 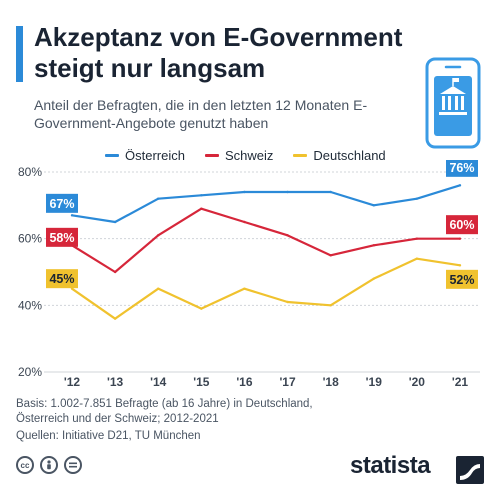 I want to click on start-label-1-box, so click(x=62, y=237).